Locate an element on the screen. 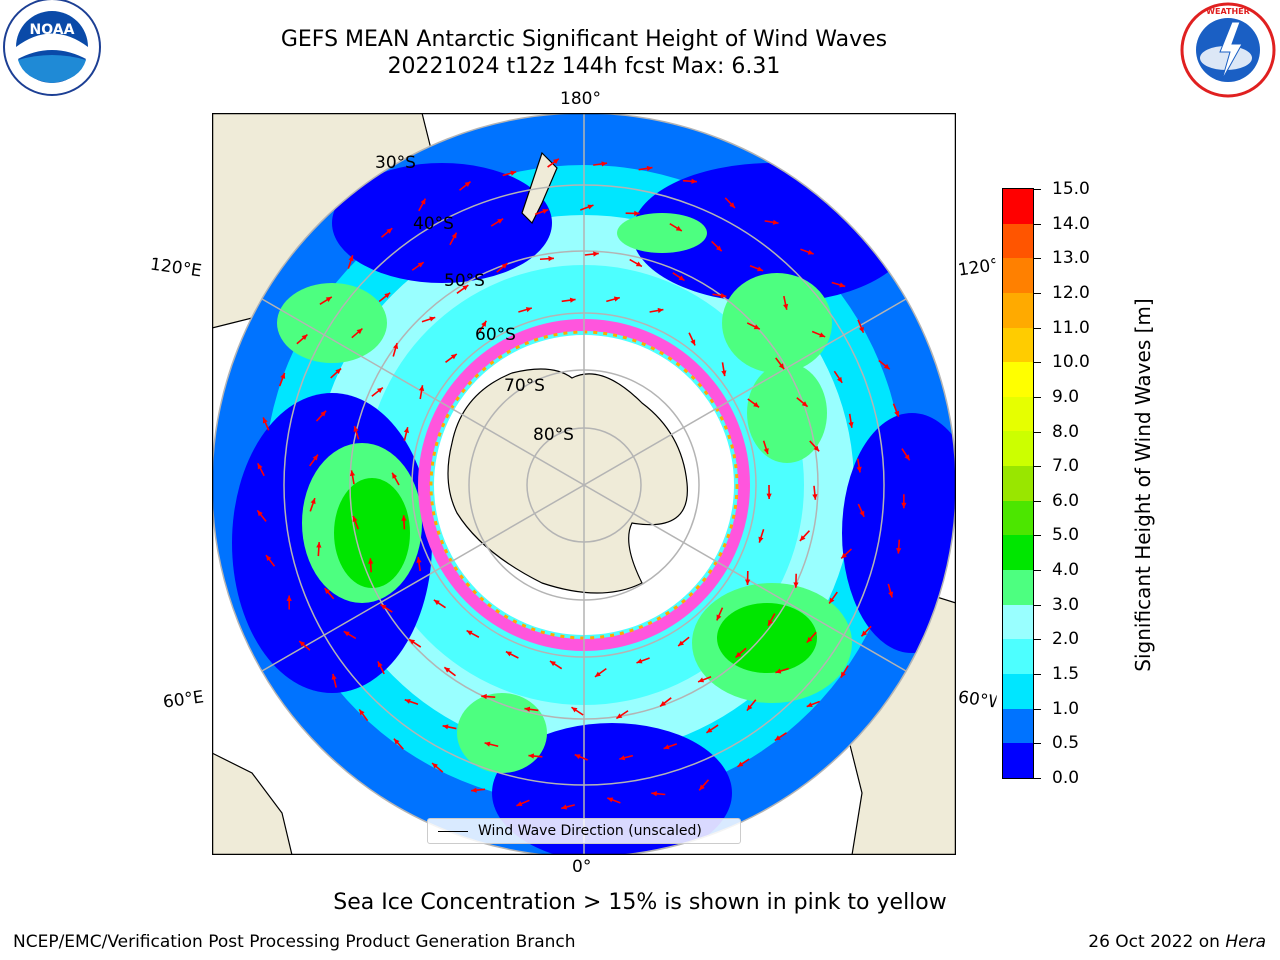  legend-label: Wind Wave Direction (unscaled) is located at coordinates (590, 831).